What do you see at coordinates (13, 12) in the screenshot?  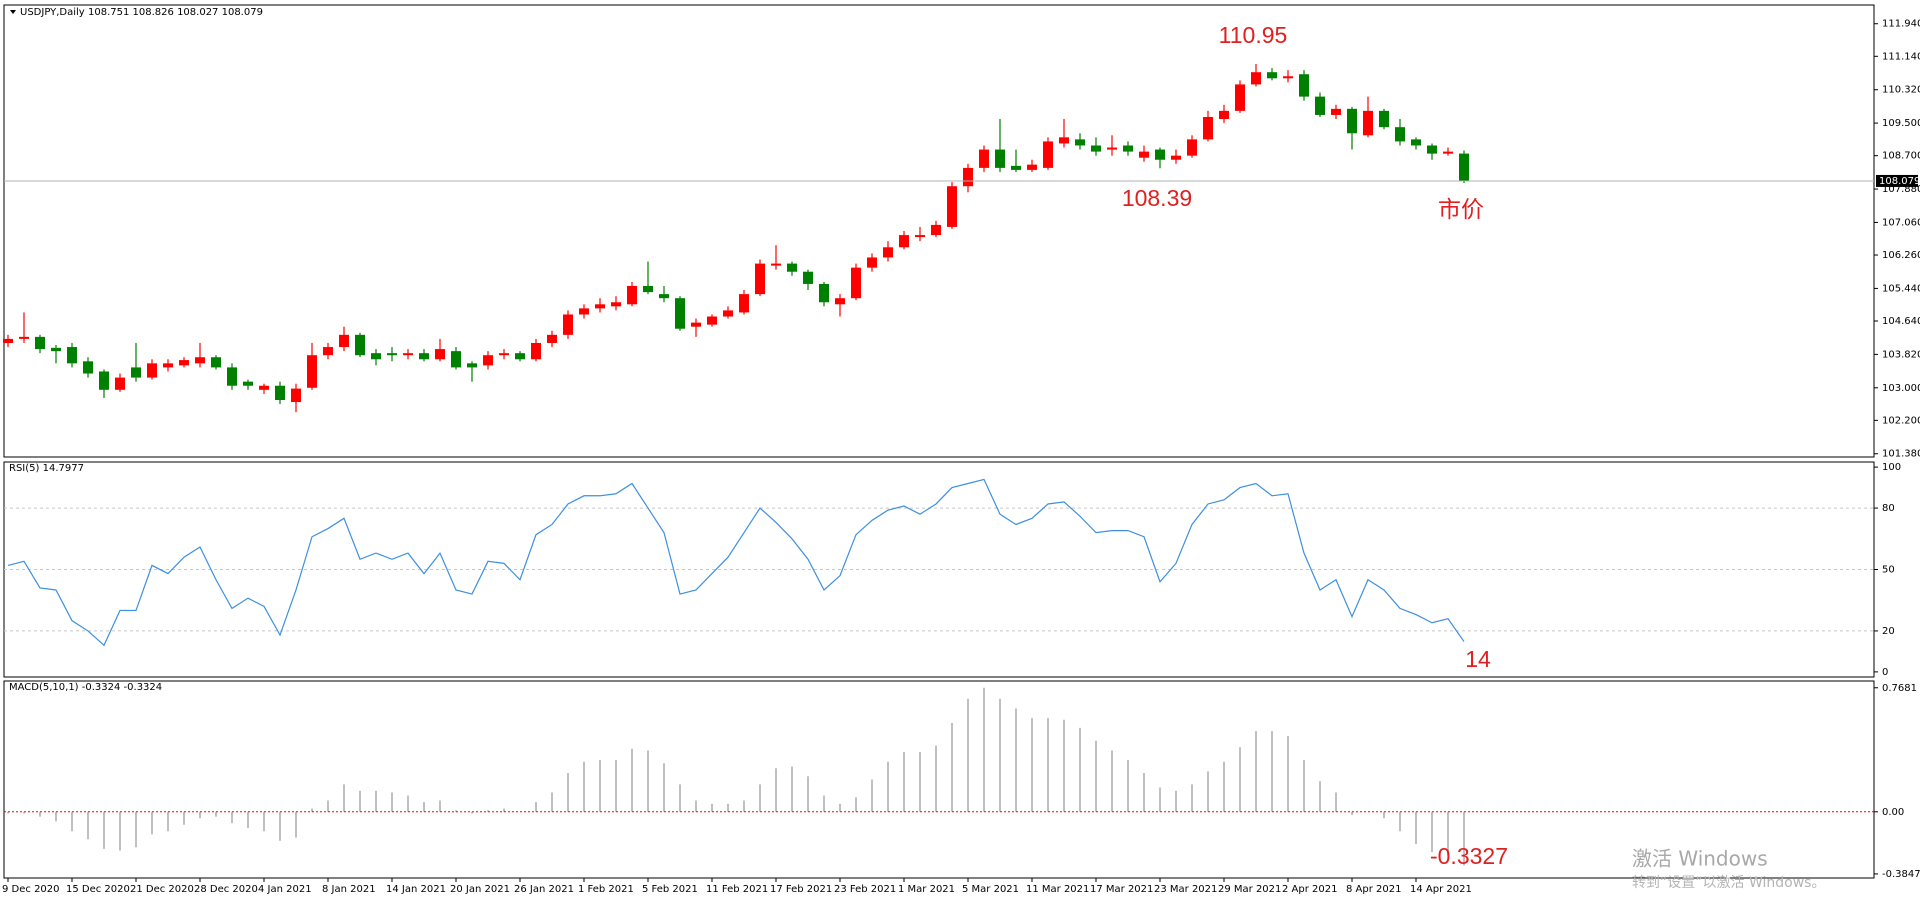 I see `collapse-icon` at bounding box center [13, 12].